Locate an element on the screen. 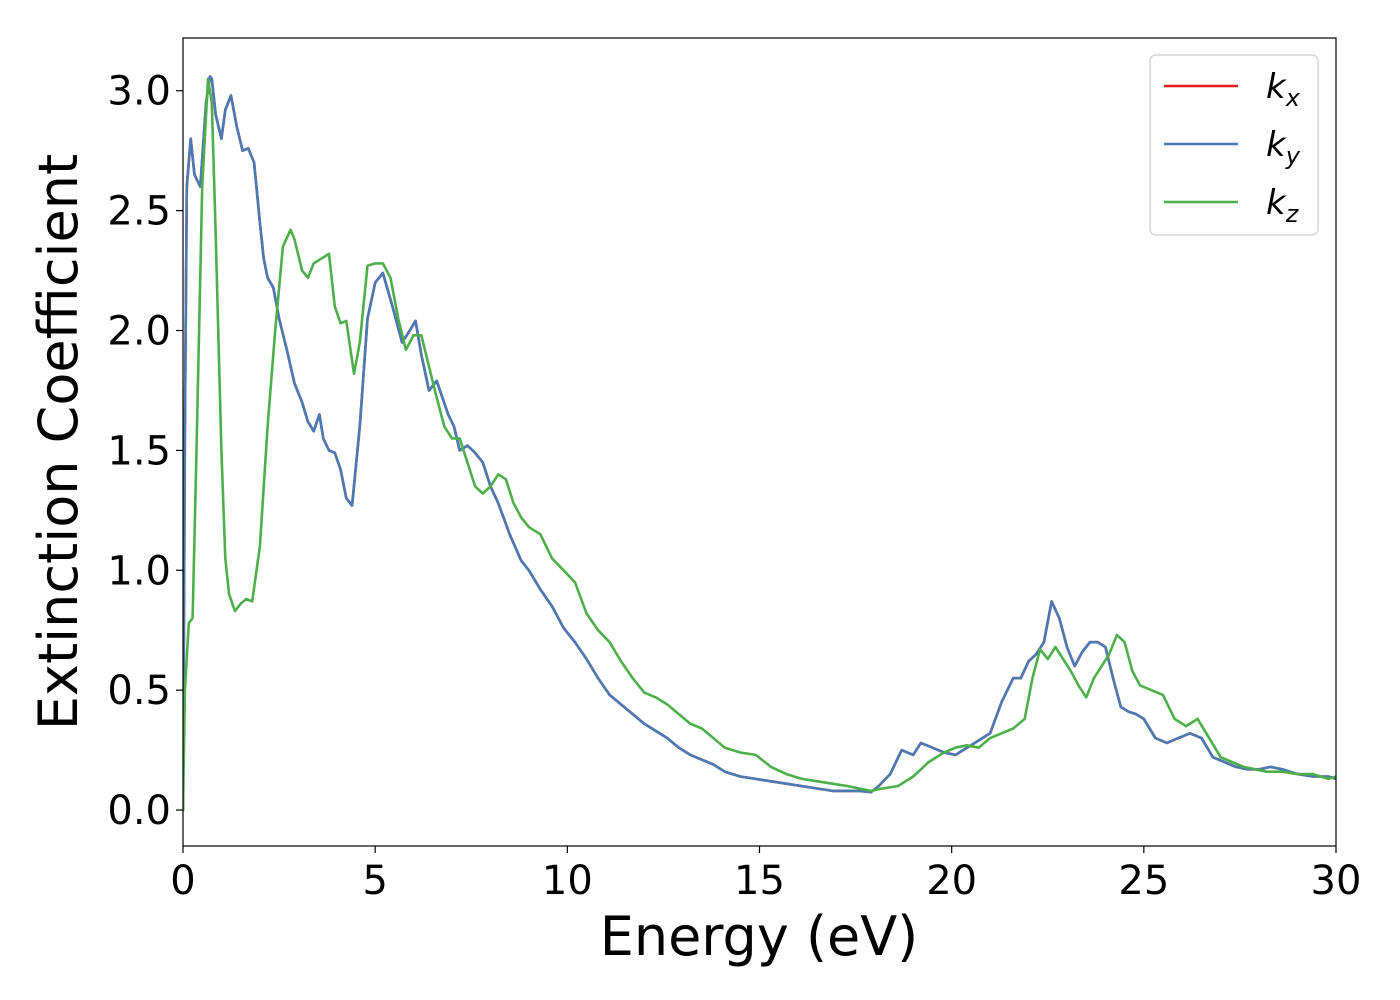 This screenshot has width=1400, height=1000. x-tick-label: 30 is located at coordinates (1336, 881).